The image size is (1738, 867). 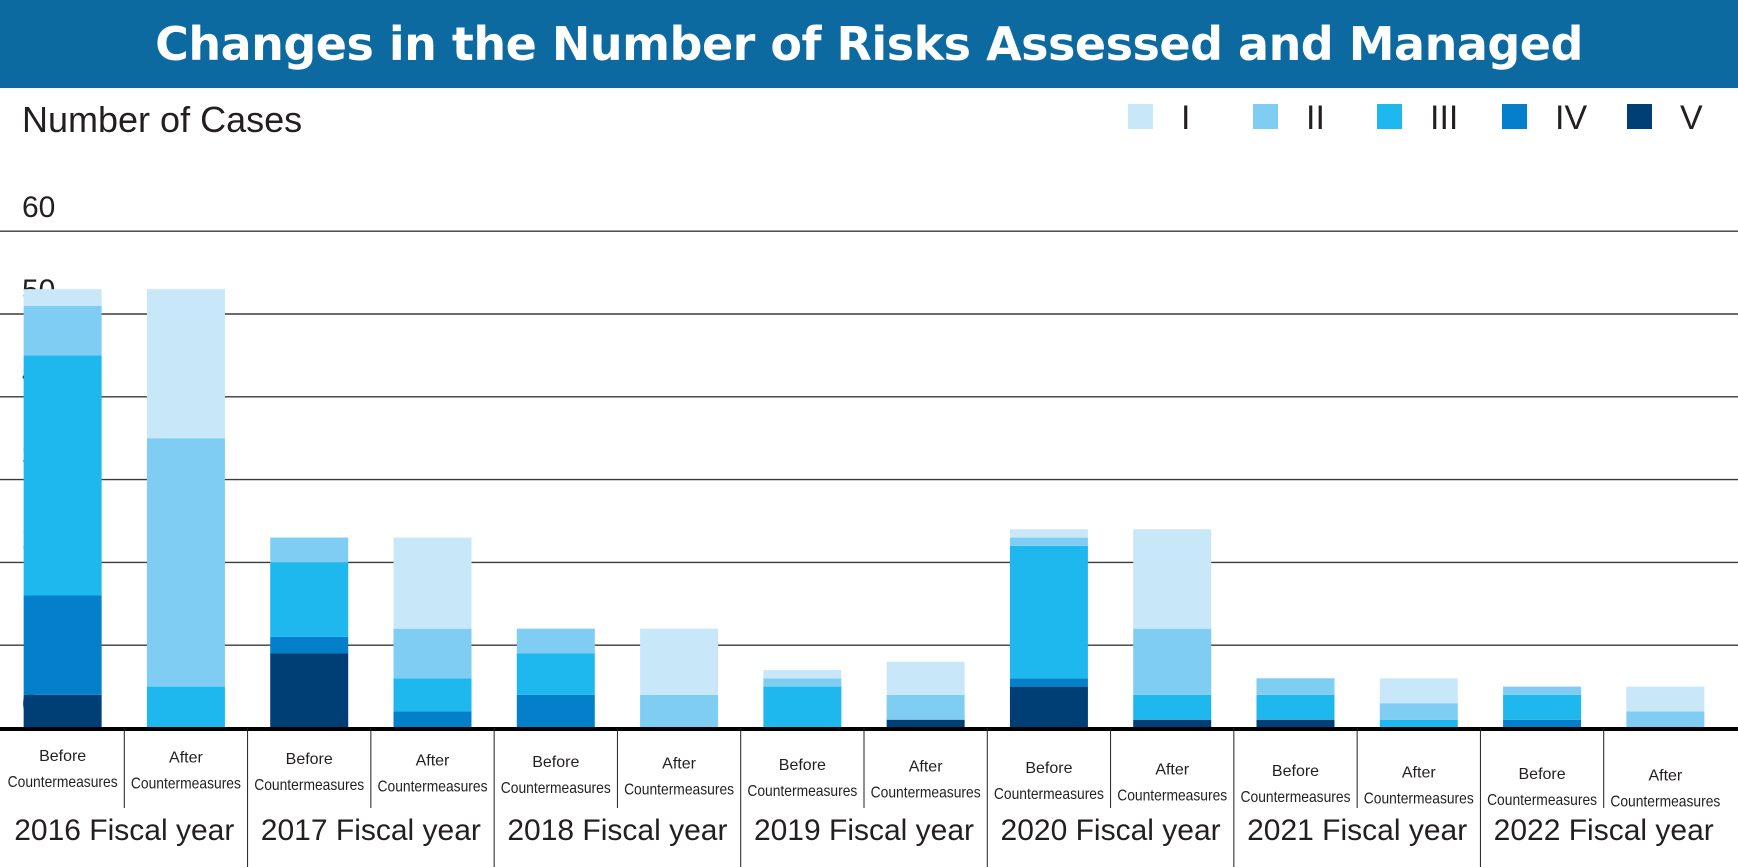 What do you see at coordinates (617, 830) in the screenshot?
I see `group-label: 2018 Fiscal year` at bounding box center [617, 830].